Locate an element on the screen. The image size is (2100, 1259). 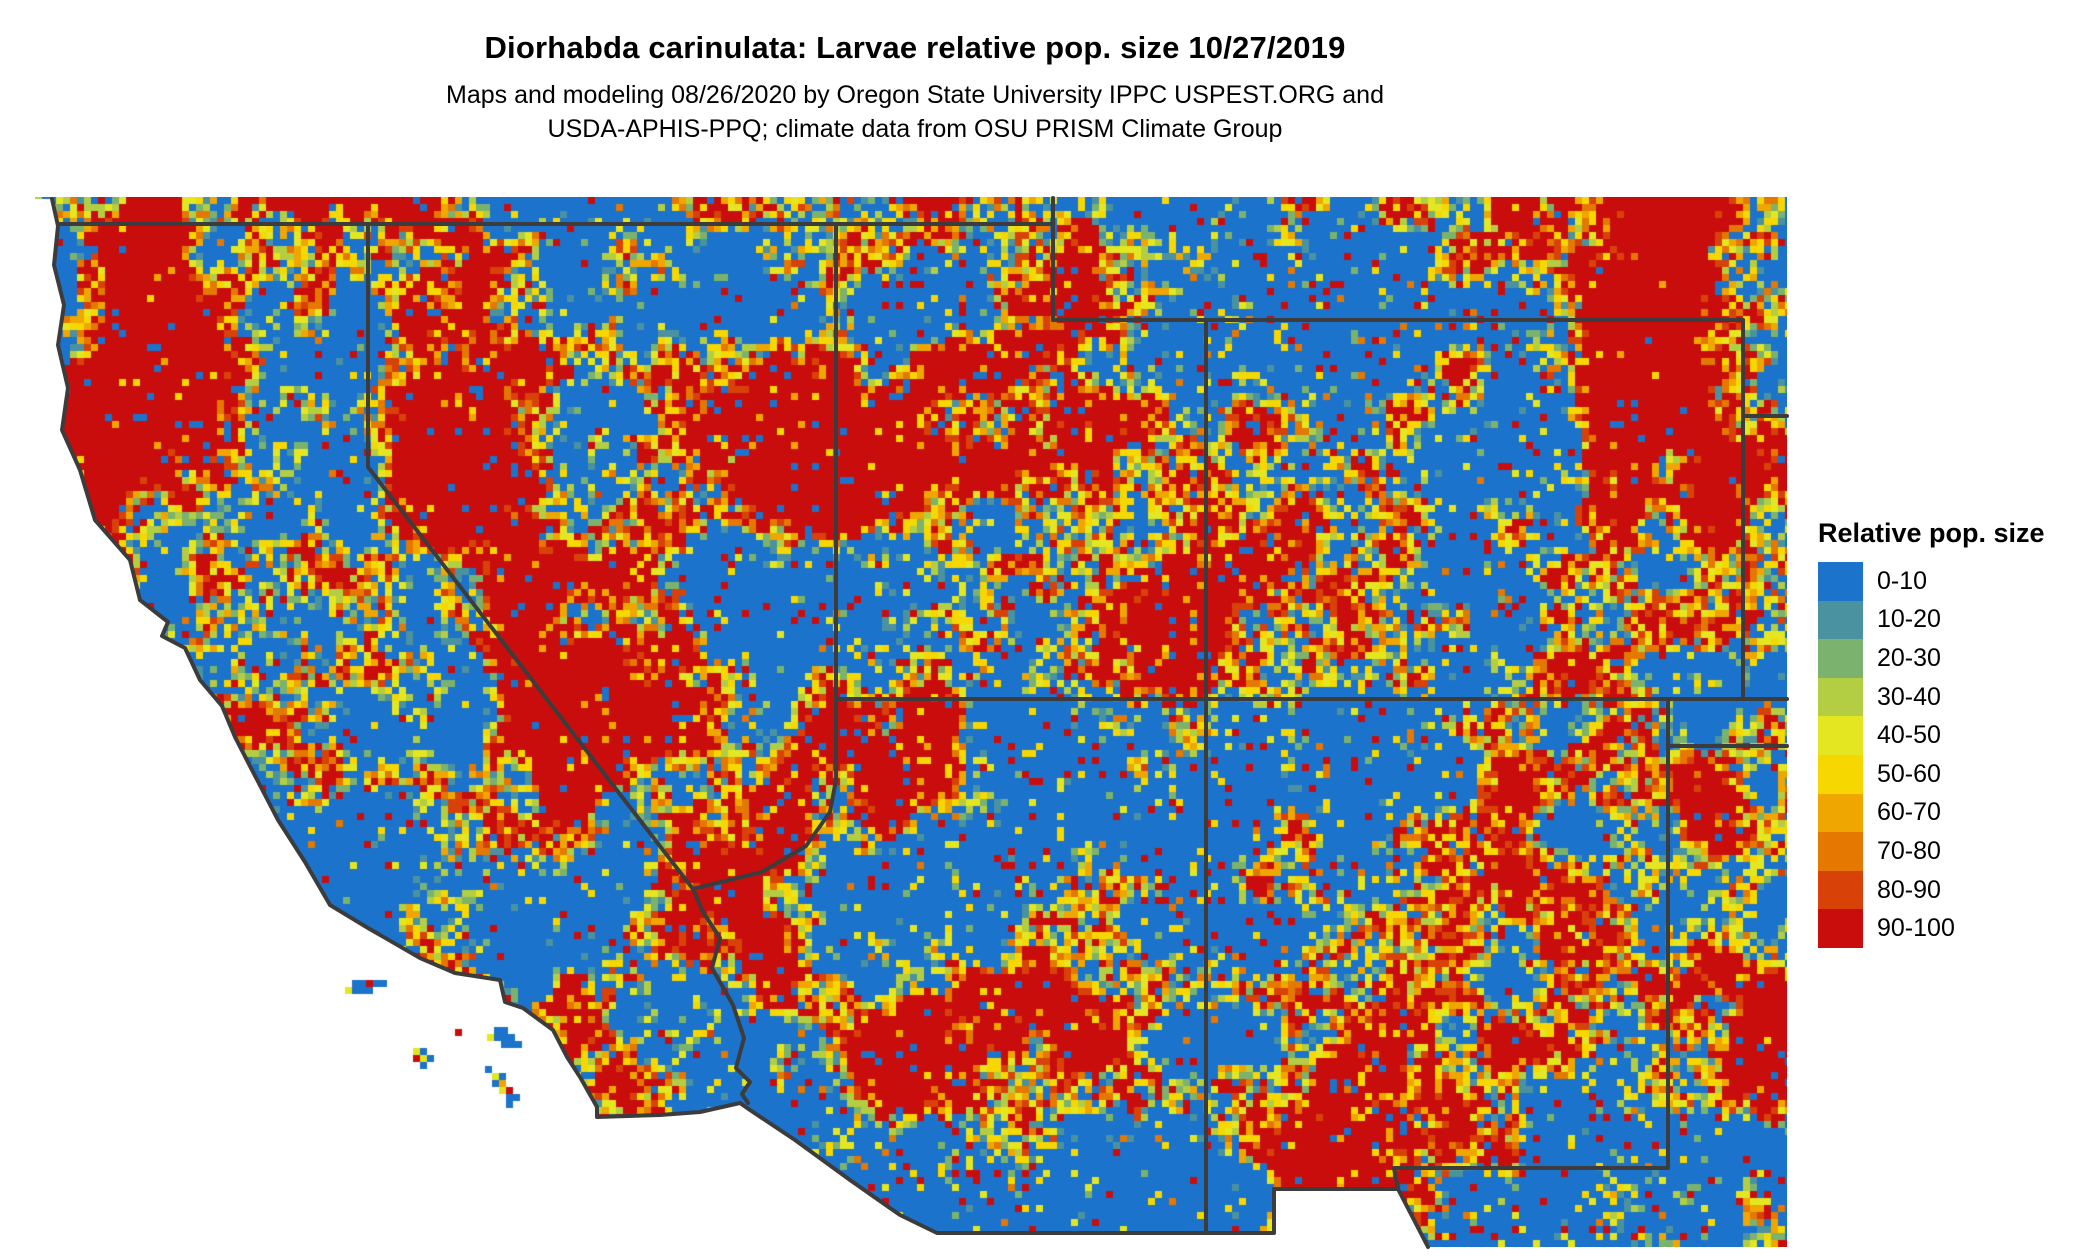
legend-label: 90-100 is located at coordinates (1916, 928).